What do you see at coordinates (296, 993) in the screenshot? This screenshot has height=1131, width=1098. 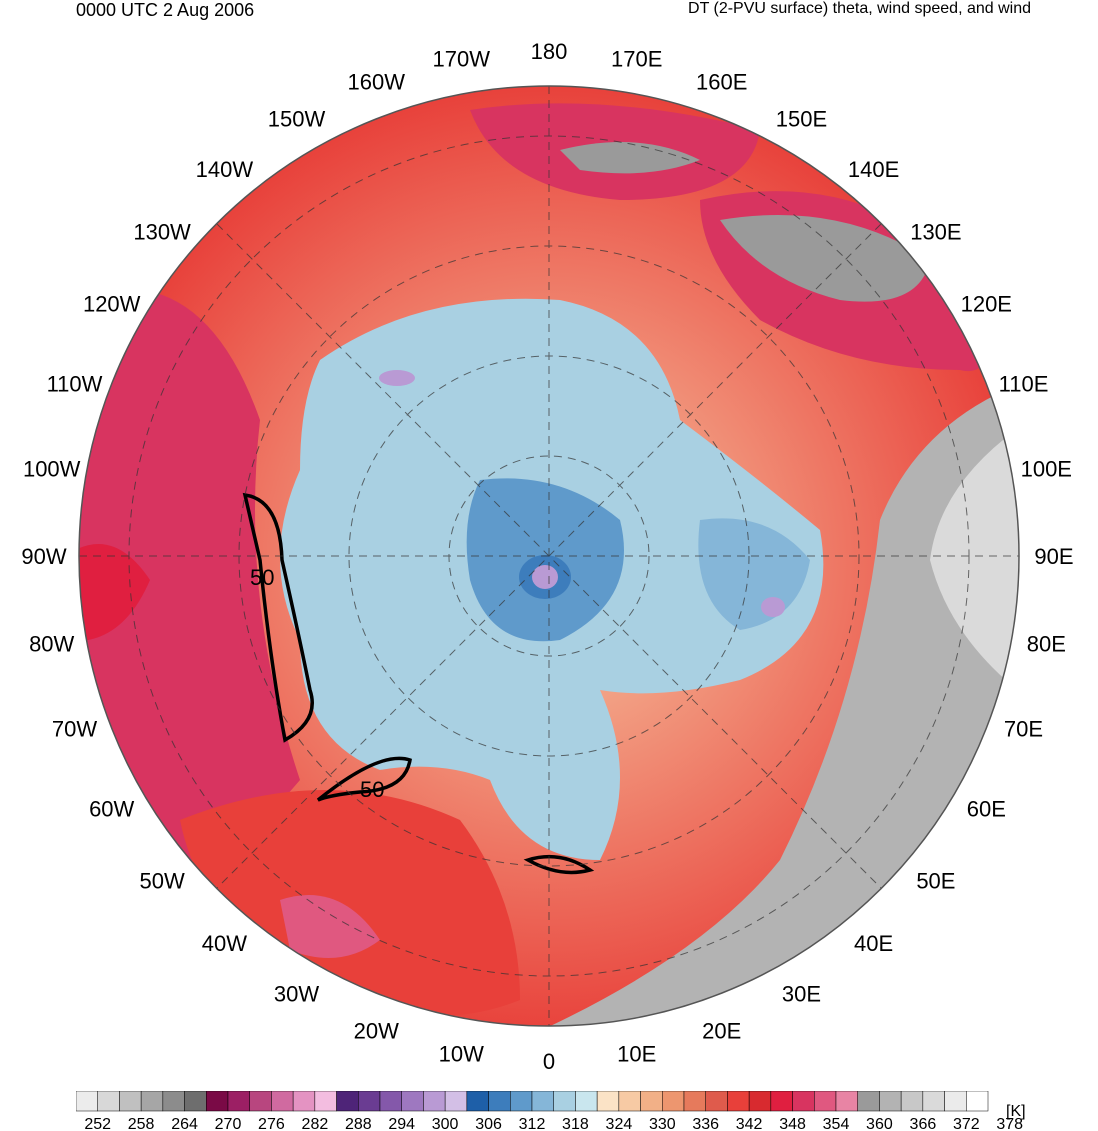 I see `longitude-label: 30W` at bounding box center [296, 993].